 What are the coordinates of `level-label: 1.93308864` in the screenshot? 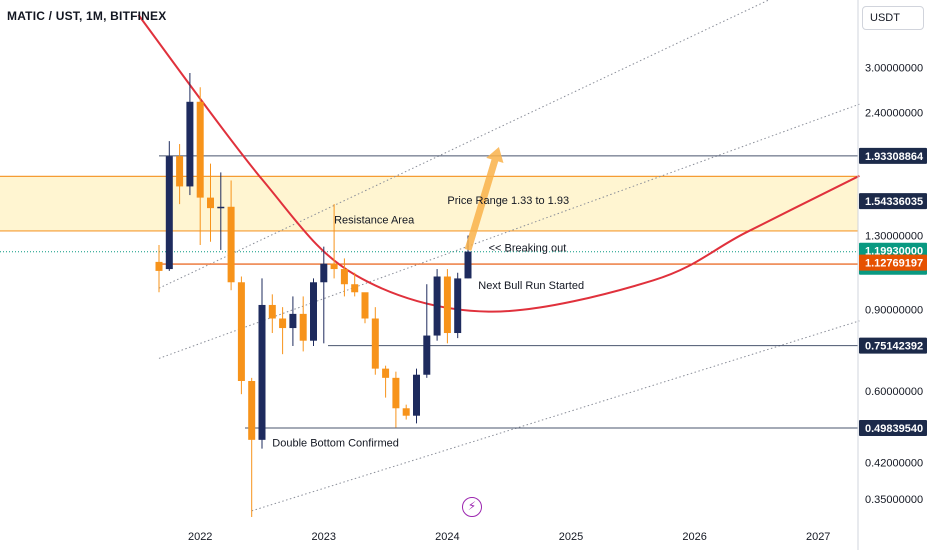 It's located at (894, 157).